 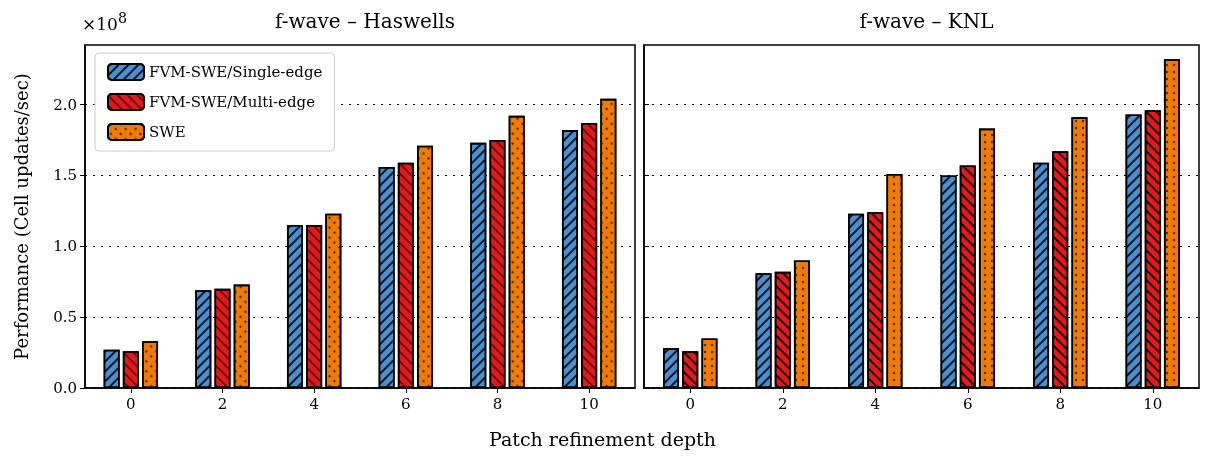 I want to click on chart-title: f-wave – Haswells, so click(x=365, y=21).